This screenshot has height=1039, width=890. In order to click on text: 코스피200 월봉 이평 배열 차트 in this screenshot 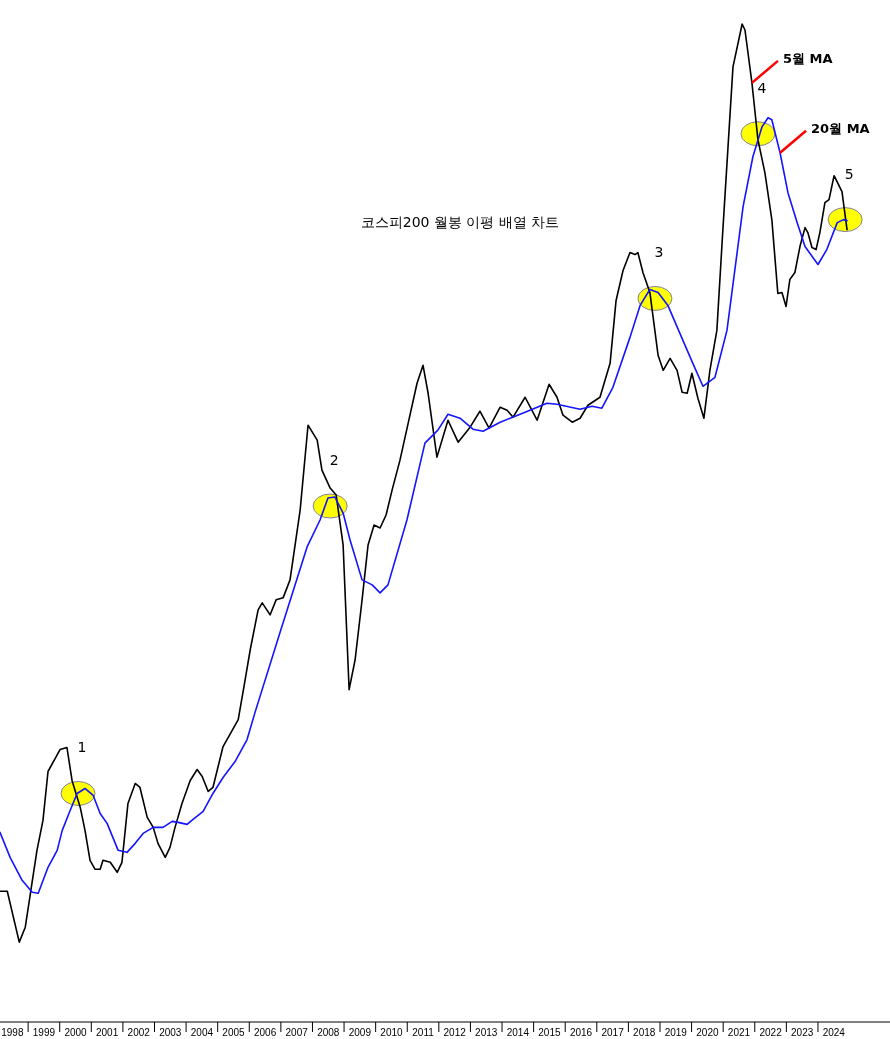, I will do `click(460, 222)`.